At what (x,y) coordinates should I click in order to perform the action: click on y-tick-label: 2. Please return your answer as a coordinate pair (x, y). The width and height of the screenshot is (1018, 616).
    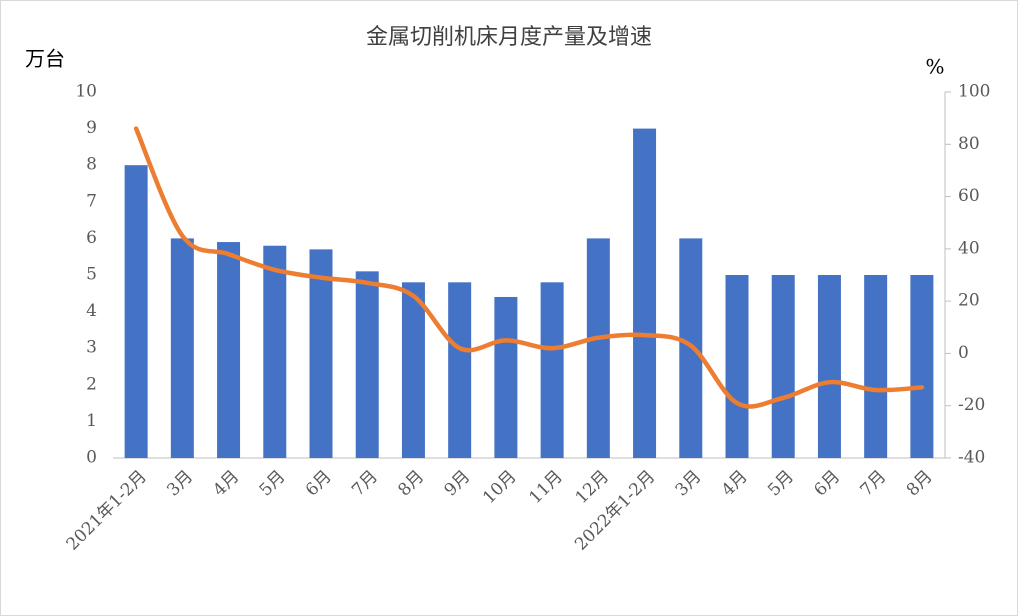
    Looking at the image, I should click on (91, 384).